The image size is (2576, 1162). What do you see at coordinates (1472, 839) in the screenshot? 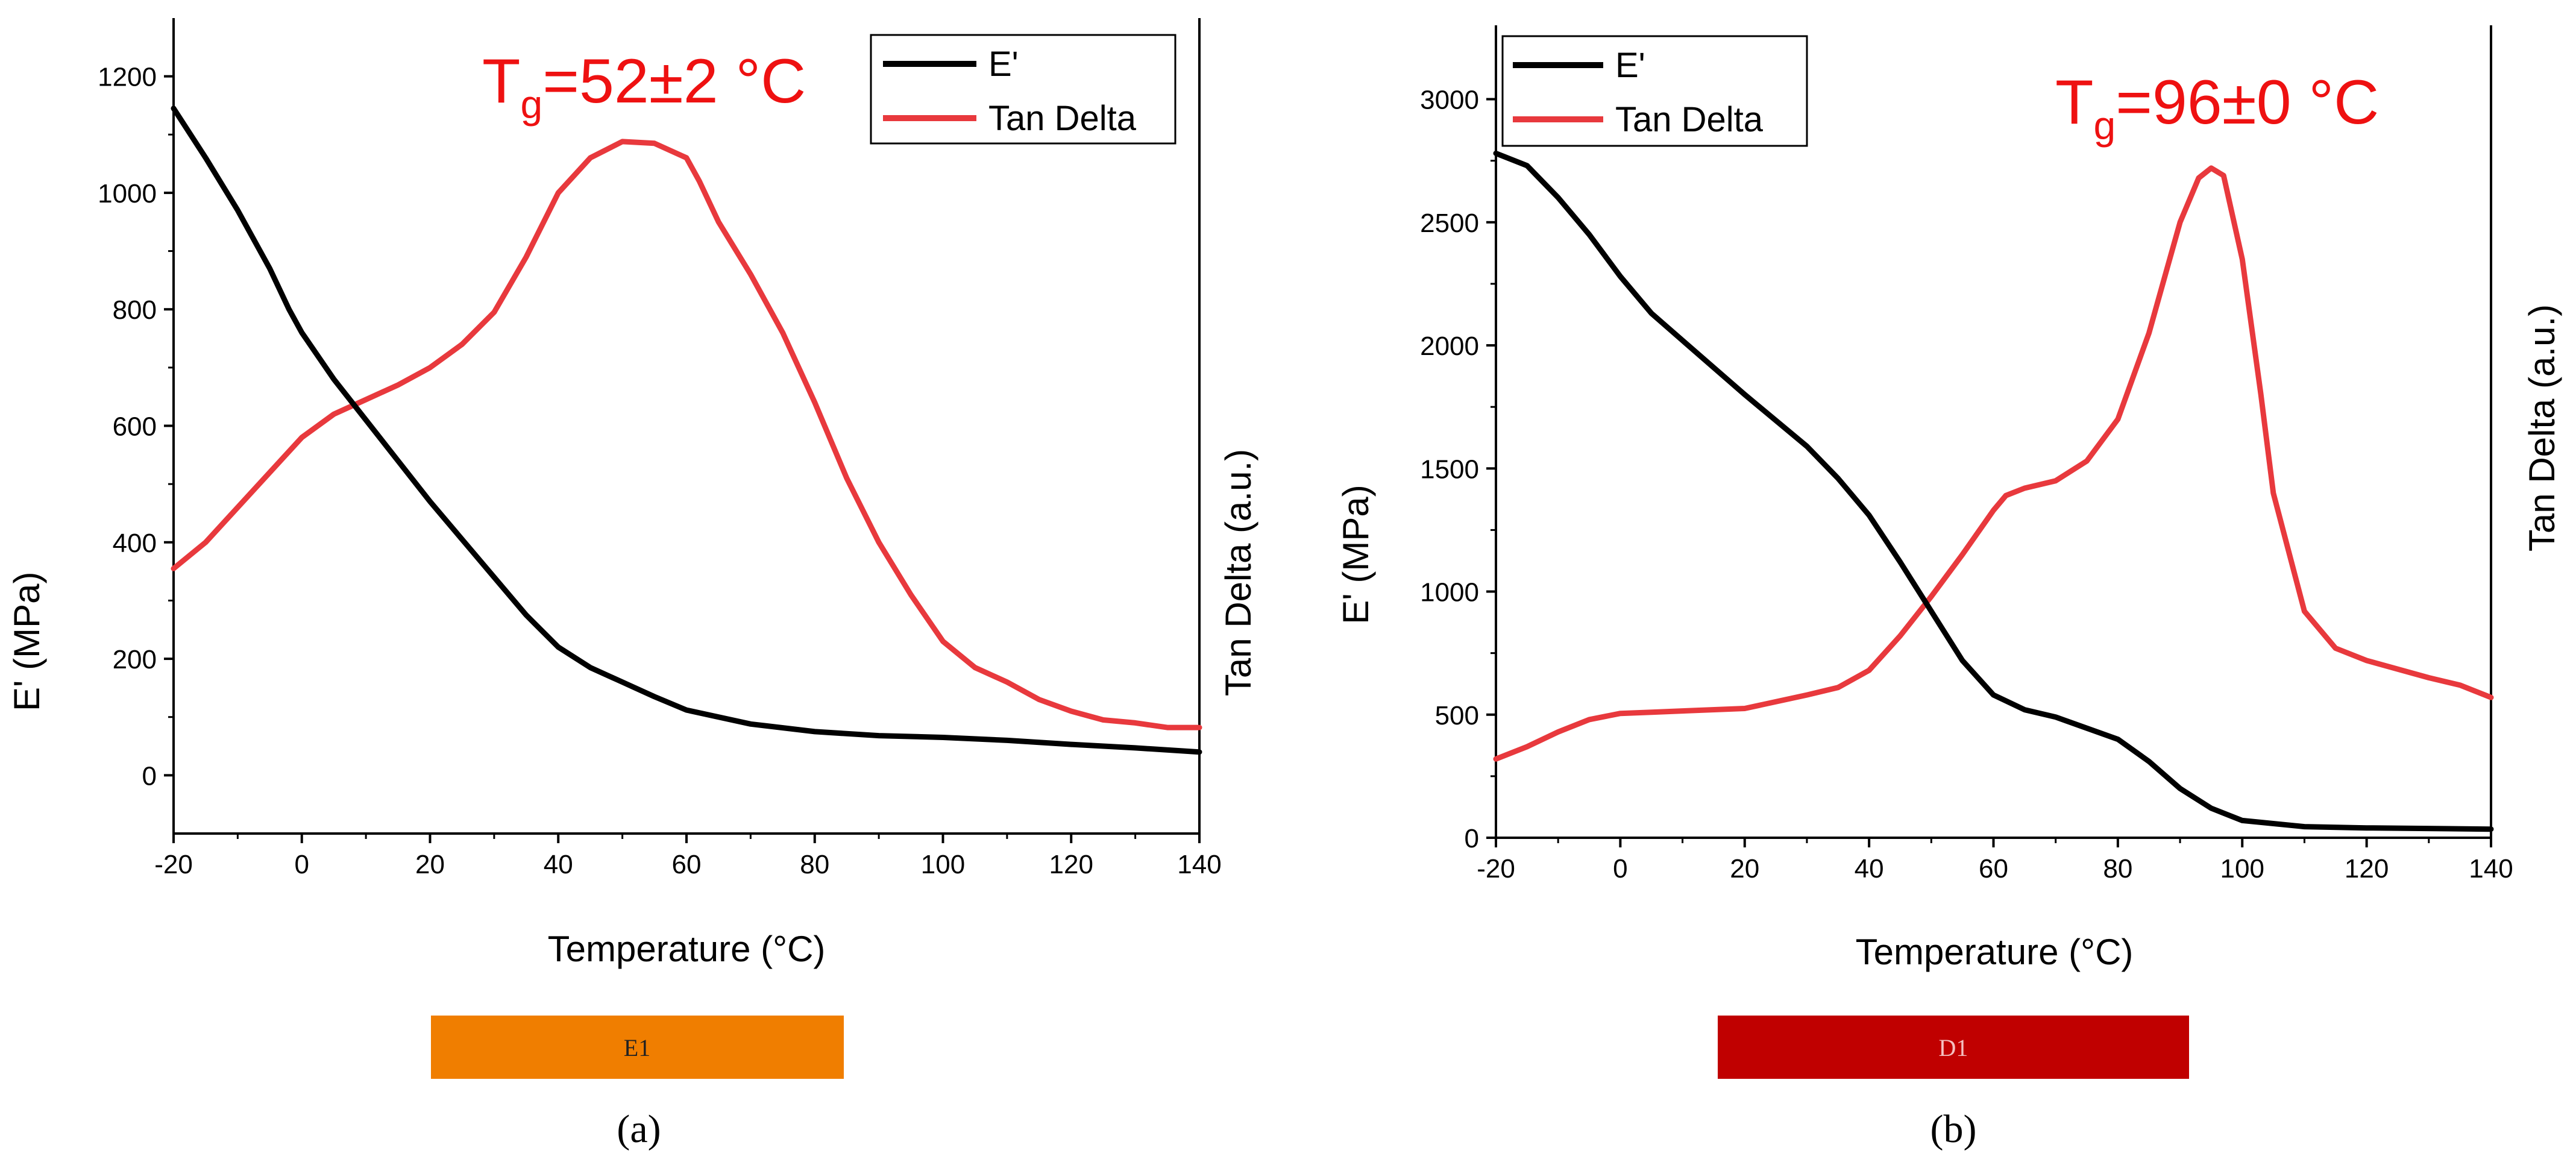
I see `panel-b-y-tick-label: 0` at bounding box center [1472, 839].